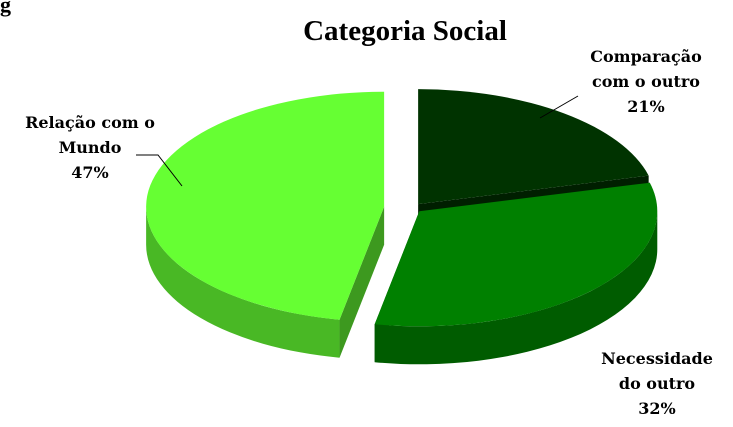 The width and height of the screenshot is (733, 427). I want to click on slice-label-2-0: Relação com o, so click(90, 122).